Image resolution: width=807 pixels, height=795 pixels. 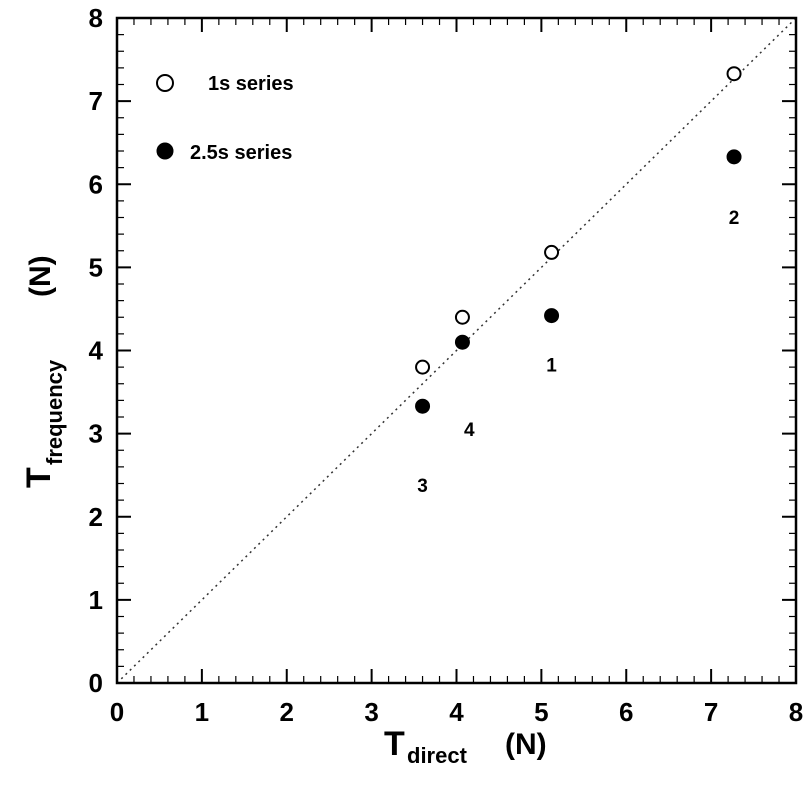 I want to click on x-axis-title-subscript: direct, so click(x=437, y=755).